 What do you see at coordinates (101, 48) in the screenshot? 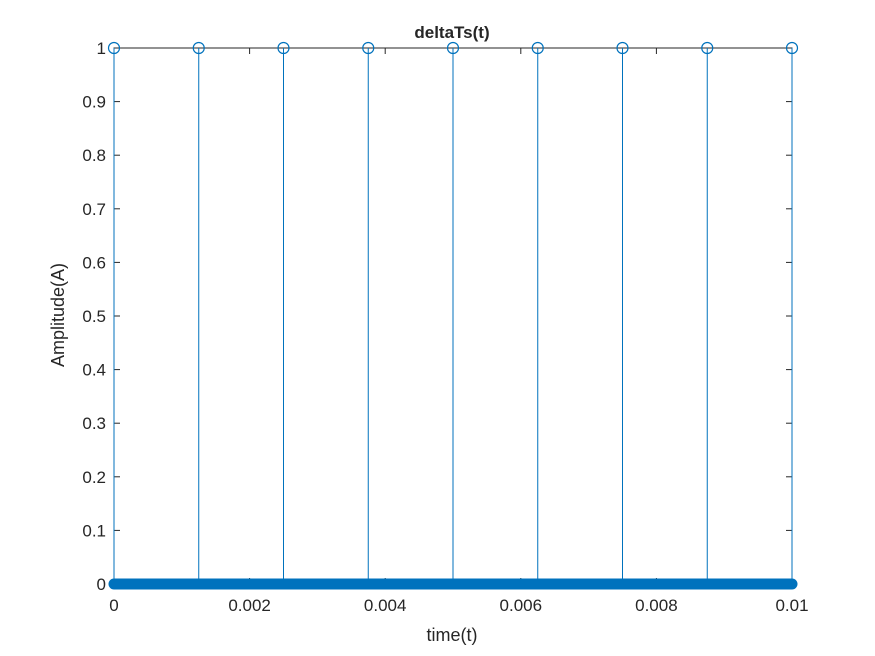
I see `y-tick-label: 1` at bounding box center [101, 48].